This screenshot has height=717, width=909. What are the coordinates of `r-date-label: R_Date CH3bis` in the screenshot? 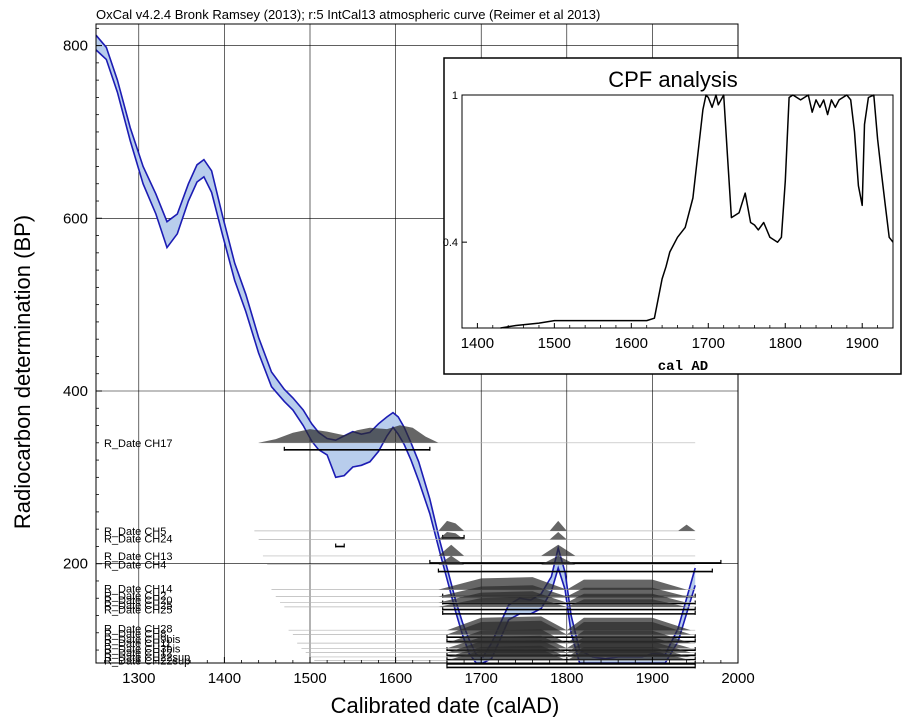 It's located at (142, 649).